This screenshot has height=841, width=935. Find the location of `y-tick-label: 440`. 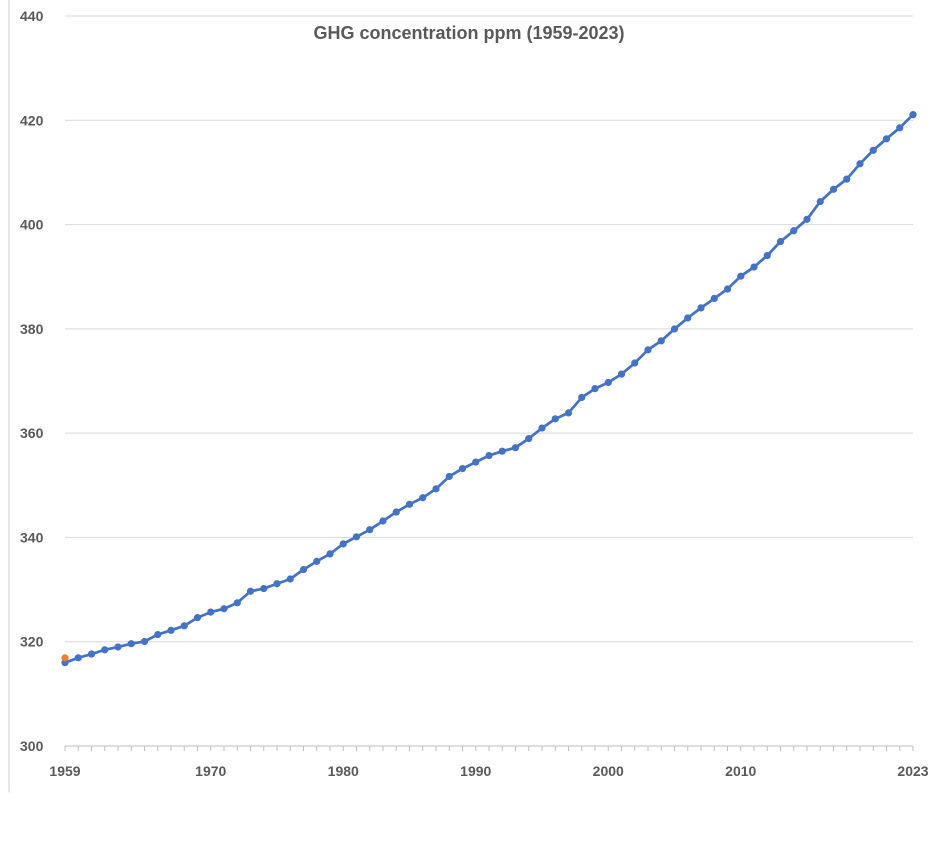

y-tick-label: 440 is located at coordinates (32, 16).